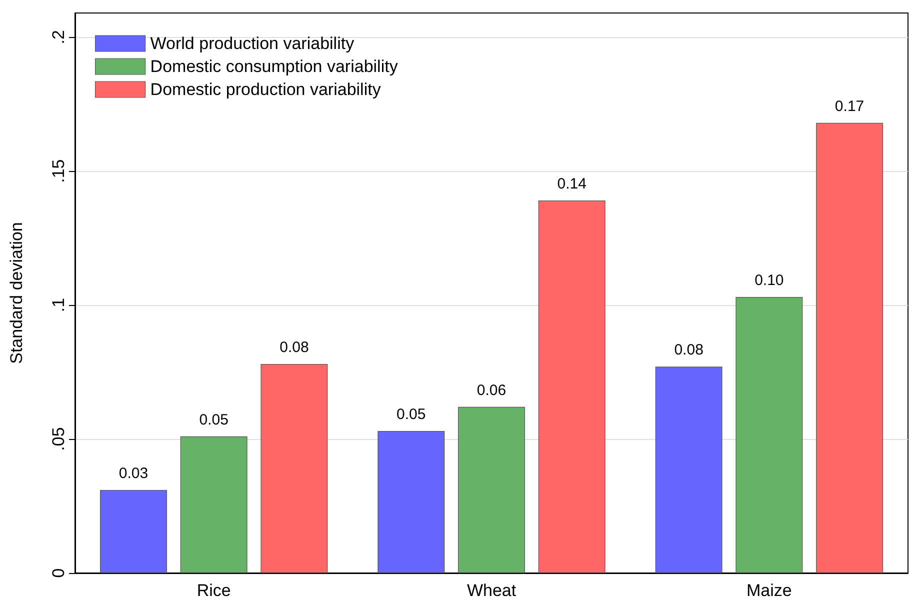 The image size is (910, 601). What do you see at coordinates (58, 439) in the screenshot?
I see `y-tick-label: .05` at bounding box center [58, 439].